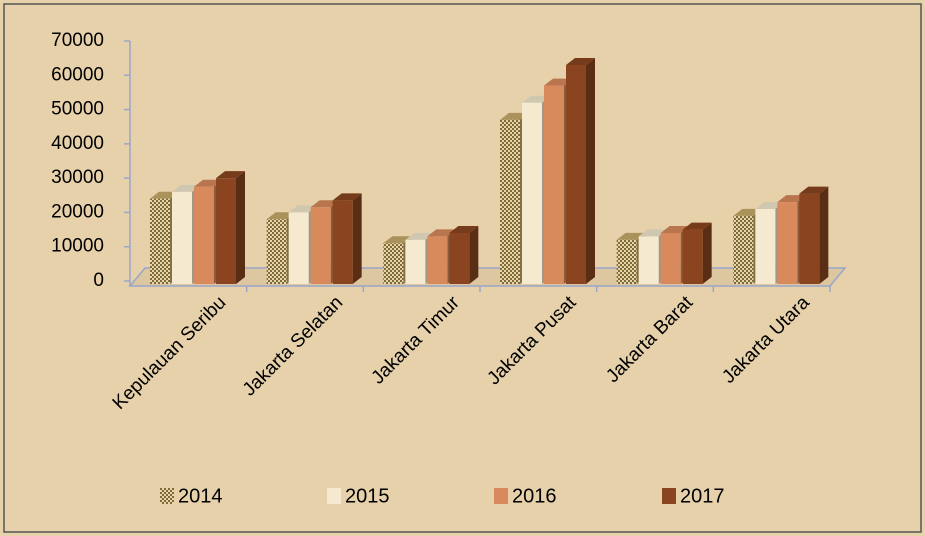  I want to click on y-tick-label: 70000, so click(77, 40).